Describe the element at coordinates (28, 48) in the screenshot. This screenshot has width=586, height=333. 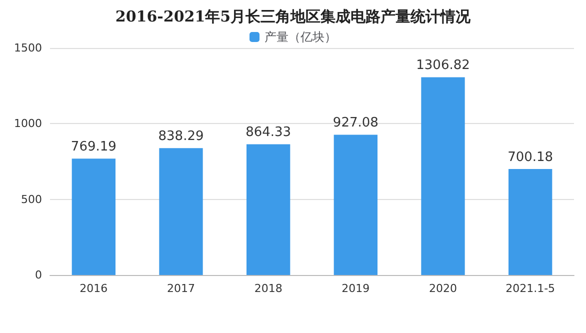
I see `y-tick-label: 1500` at that location.